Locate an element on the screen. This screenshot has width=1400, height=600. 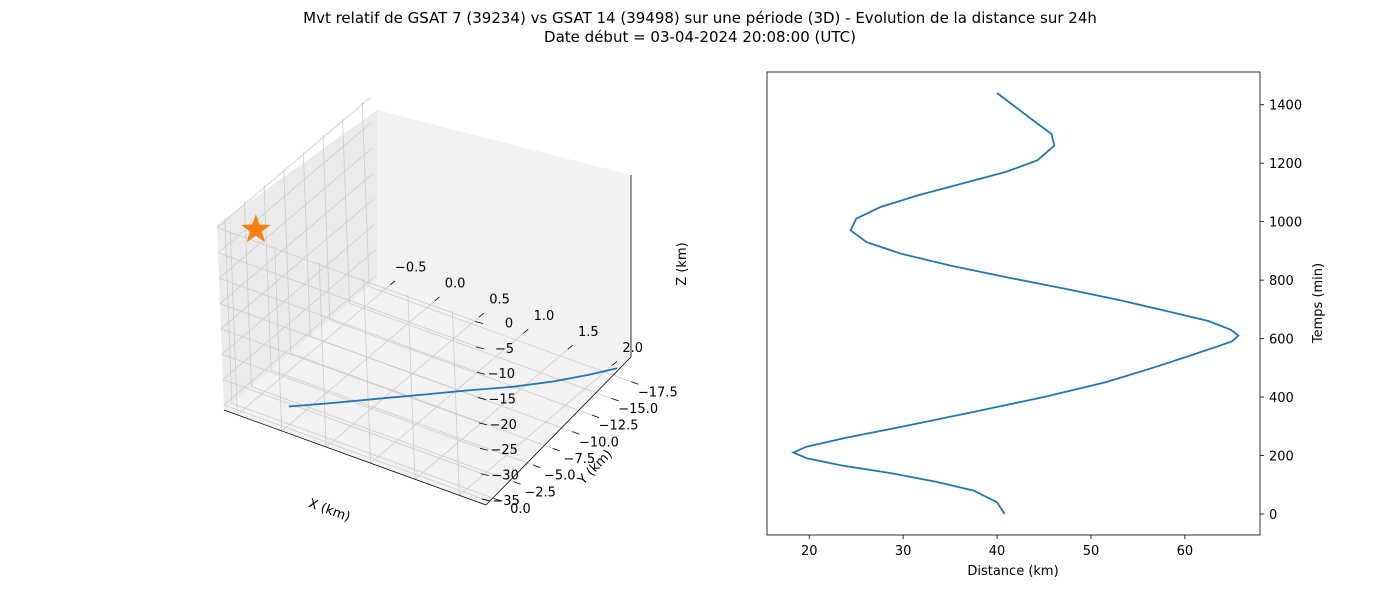
z-tick-label-3d: −15 is located at coordinates (502, 400).